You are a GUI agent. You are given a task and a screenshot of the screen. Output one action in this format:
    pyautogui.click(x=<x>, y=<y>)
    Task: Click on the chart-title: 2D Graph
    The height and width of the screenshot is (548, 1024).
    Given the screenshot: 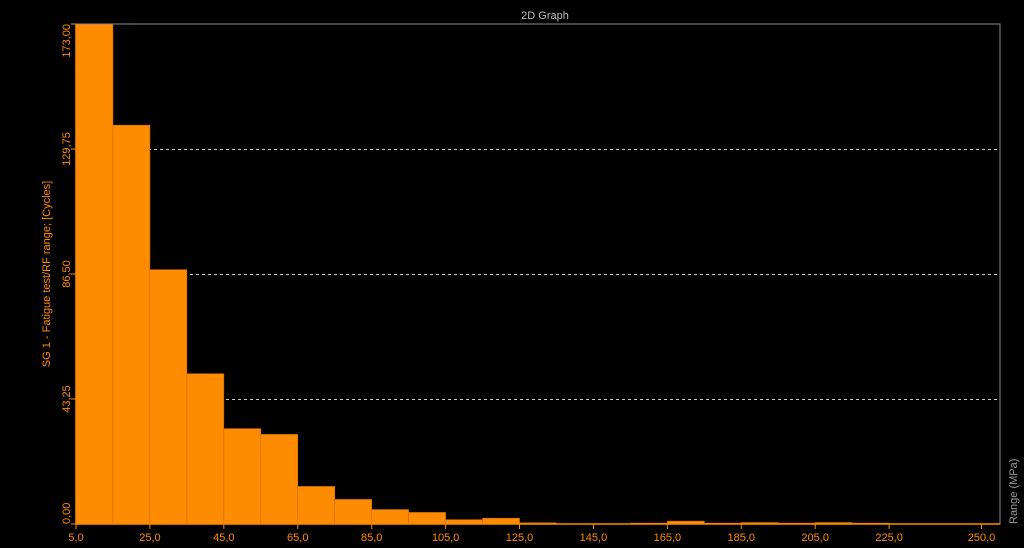 What is the action you would take?
    pyautogui.click(x=545, y=16)
    